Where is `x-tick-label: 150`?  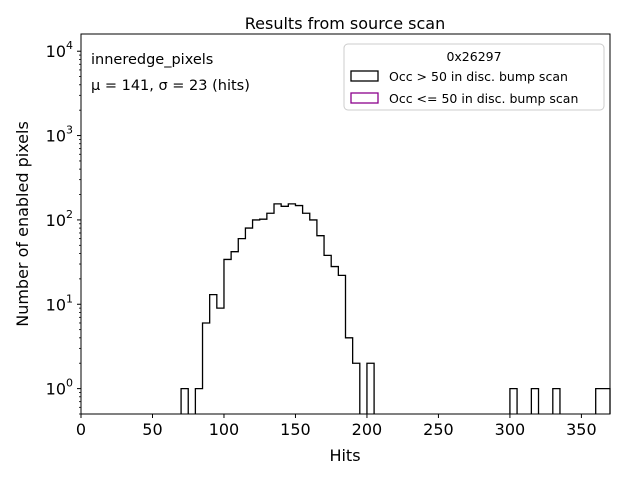
x-tick-label: 150 is located at coordinates (295, 429).